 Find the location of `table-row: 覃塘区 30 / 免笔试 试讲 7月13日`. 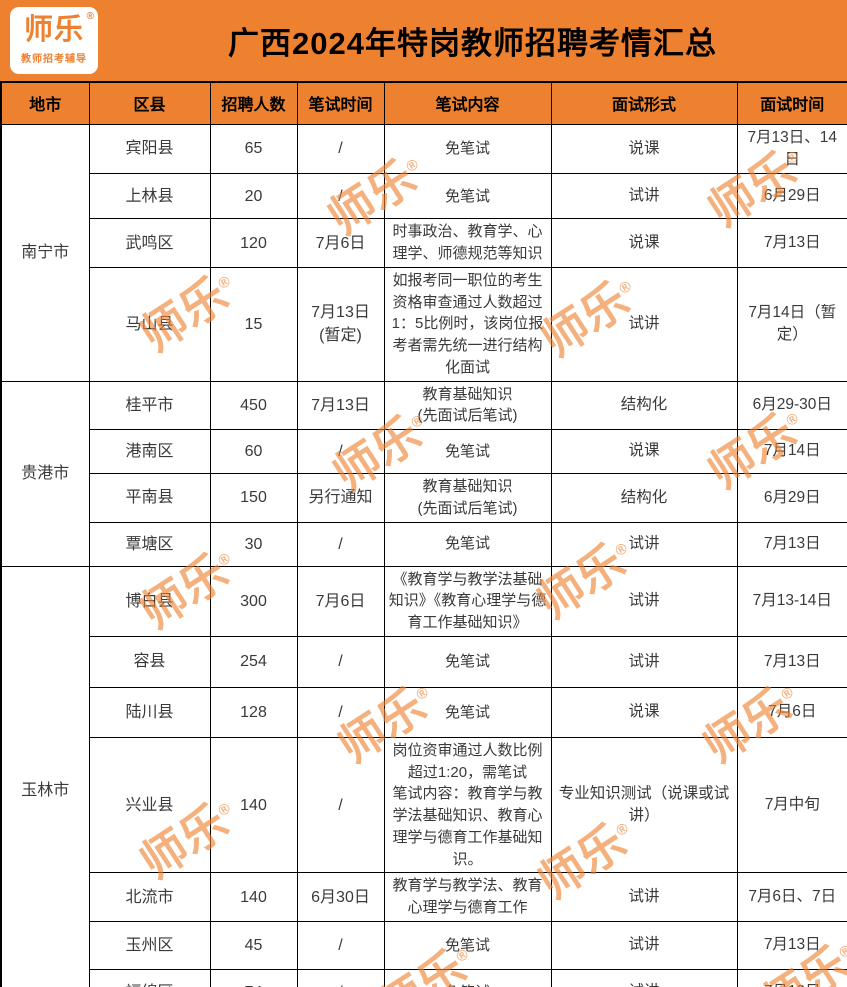

table-row: 覃塘区 30 / 免笔试 试讲 7月13日 is located at coordinates (424, 544).